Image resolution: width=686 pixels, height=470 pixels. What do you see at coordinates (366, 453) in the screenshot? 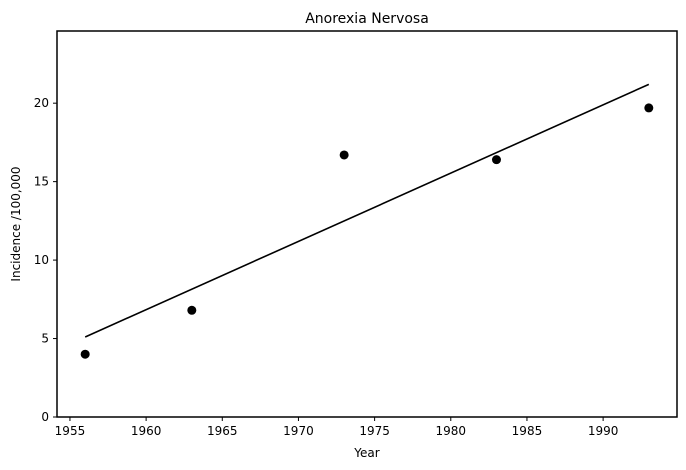
I see `x-axis-label: Year` at bounding box center [366, 453].